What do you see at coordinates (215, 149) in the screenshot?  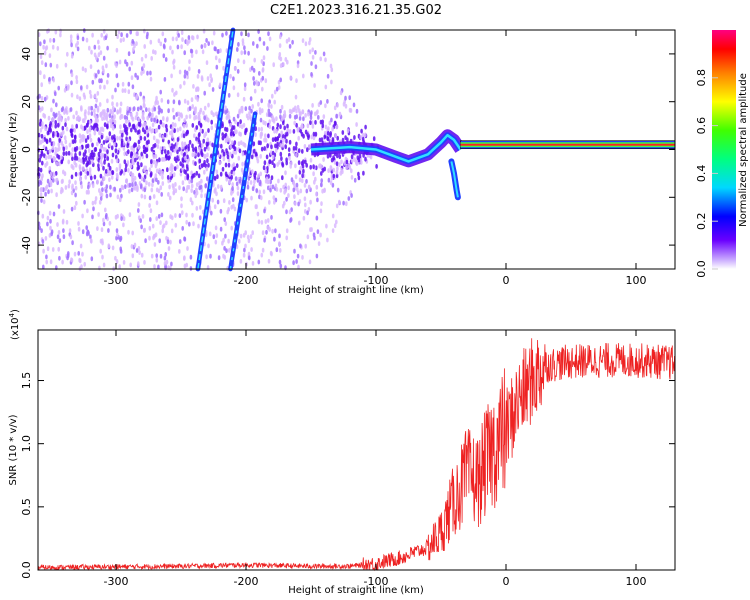 I see `dispersive-line-core` at bounding box center [215, 149].